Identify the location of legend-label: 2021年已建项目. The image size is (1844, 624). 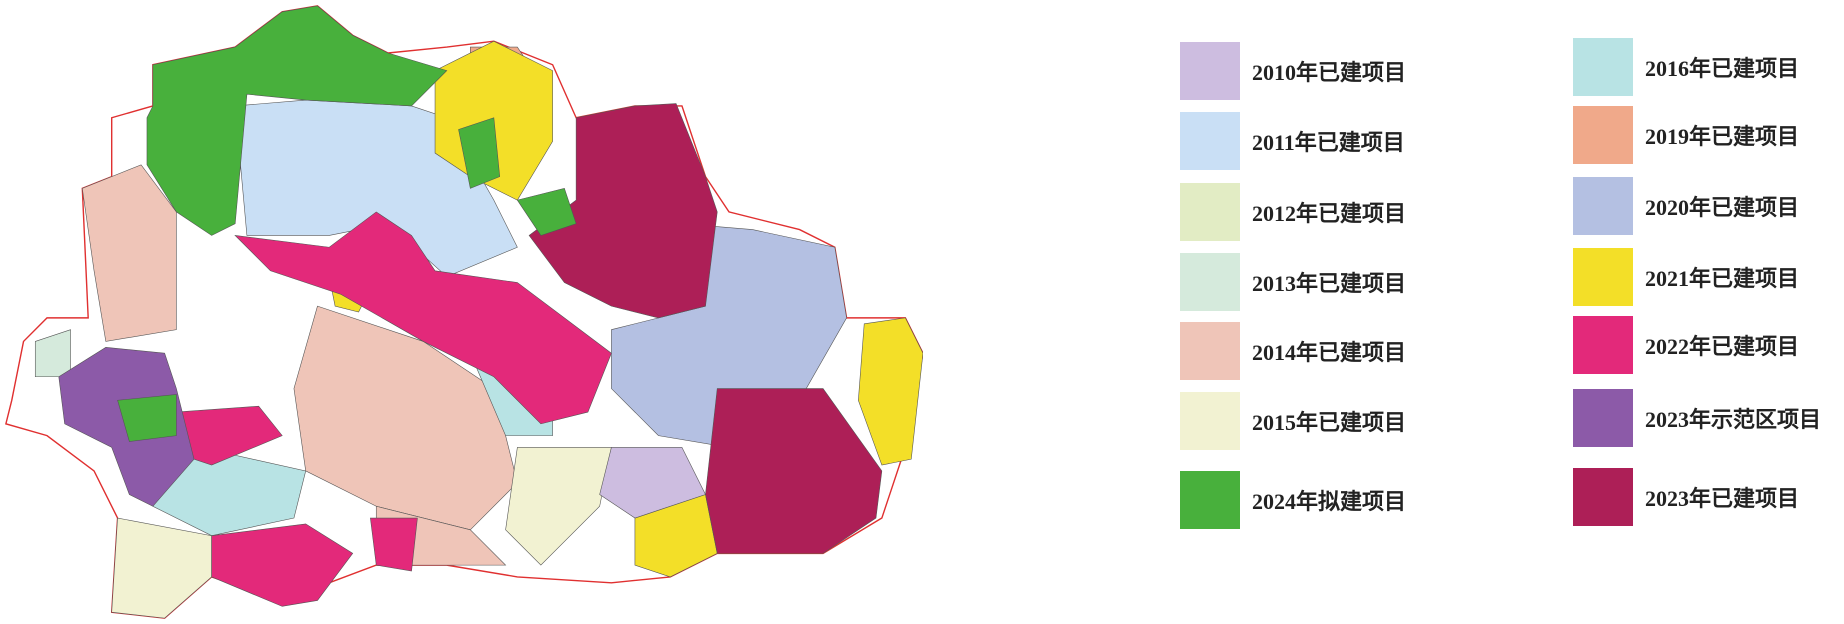
(1722, 278).